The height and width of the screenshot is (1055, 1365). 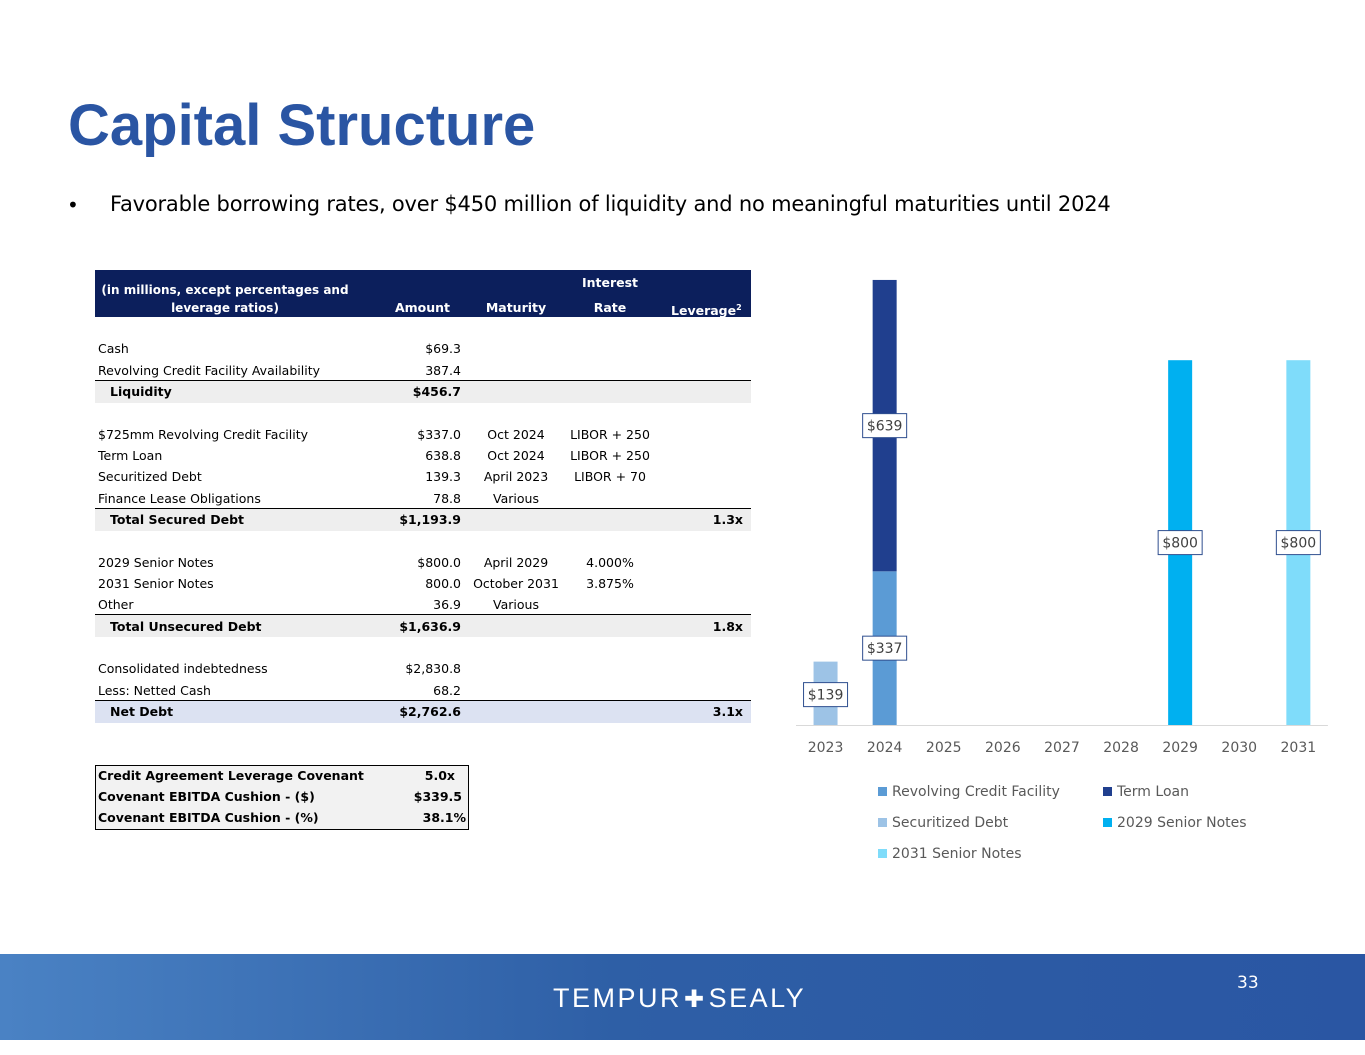 I want to click on covenant-r2-label: Covenant EBITDA Cushion - ($), so click(x=206, y=796).